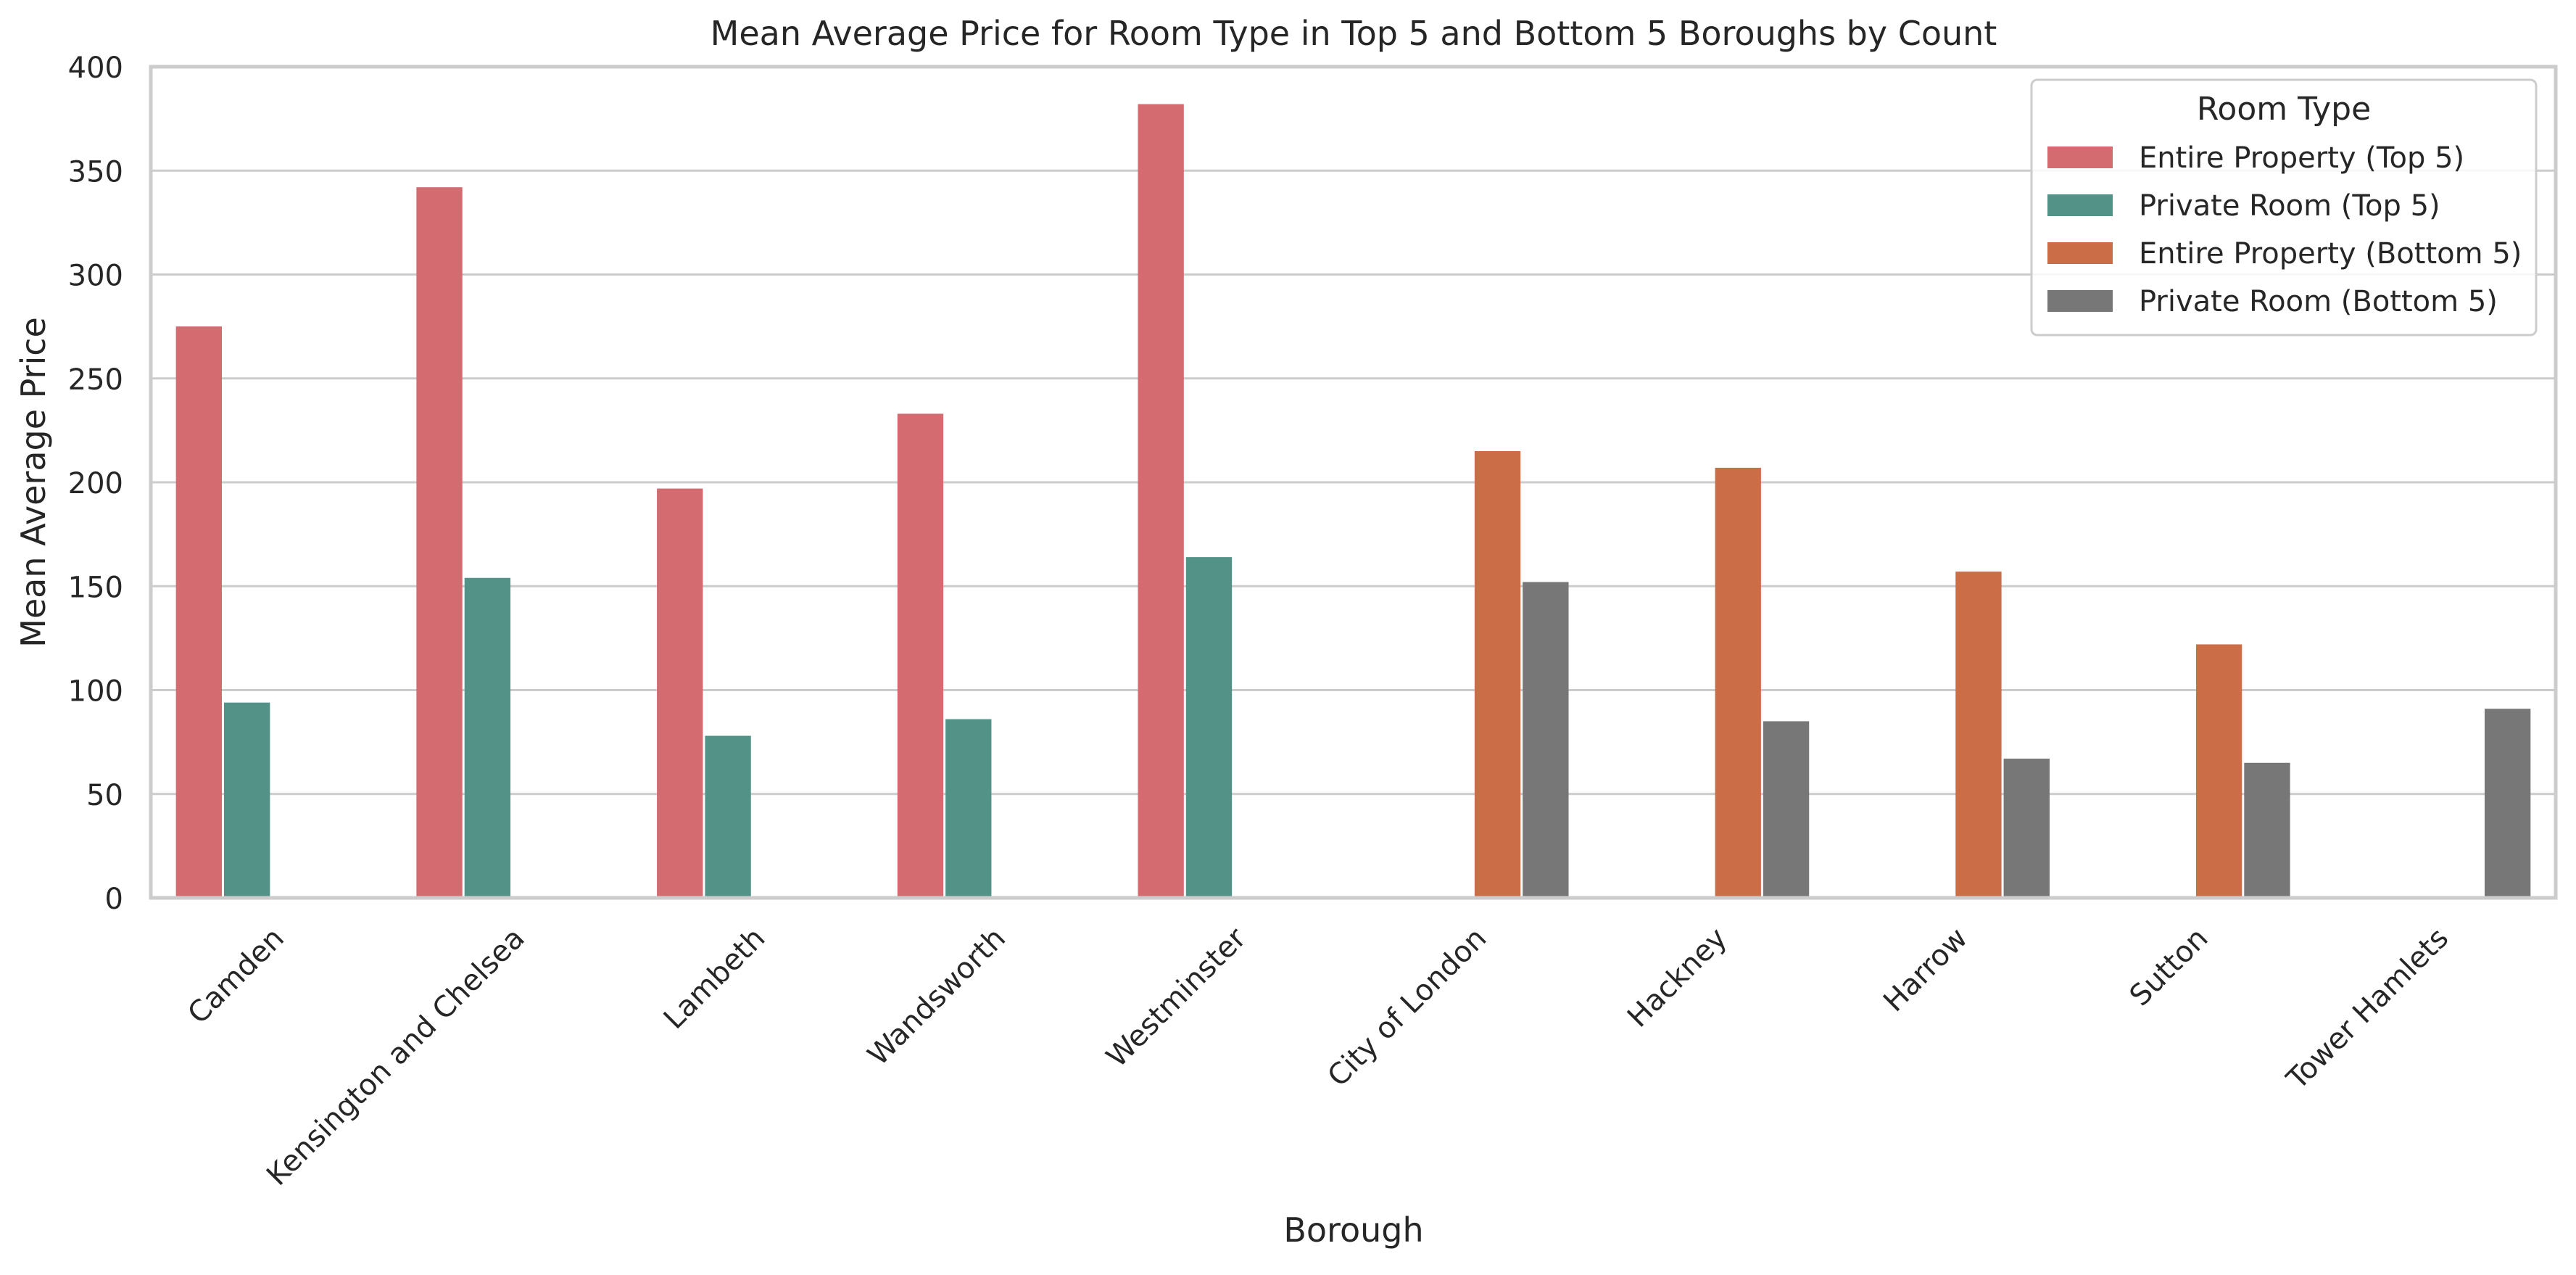 This screenshot has height=1275, width=2576. What do you see at coordinates (2319, 302) in the screenshot?
I see `legend-label: Private Room (Bottom 5)` at bounding box center [2319, 302].